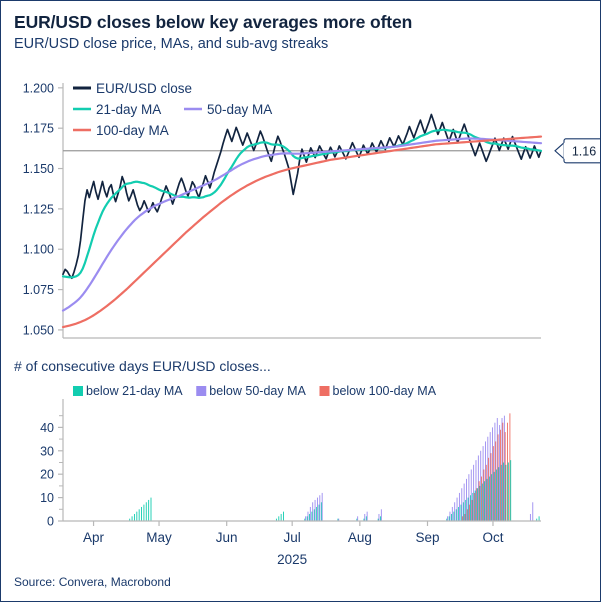 The image size is (601, 602). Describe the element at coordinates (47, 428) in the screenshot. I see `streak-y-tick-label: 40` at that location.